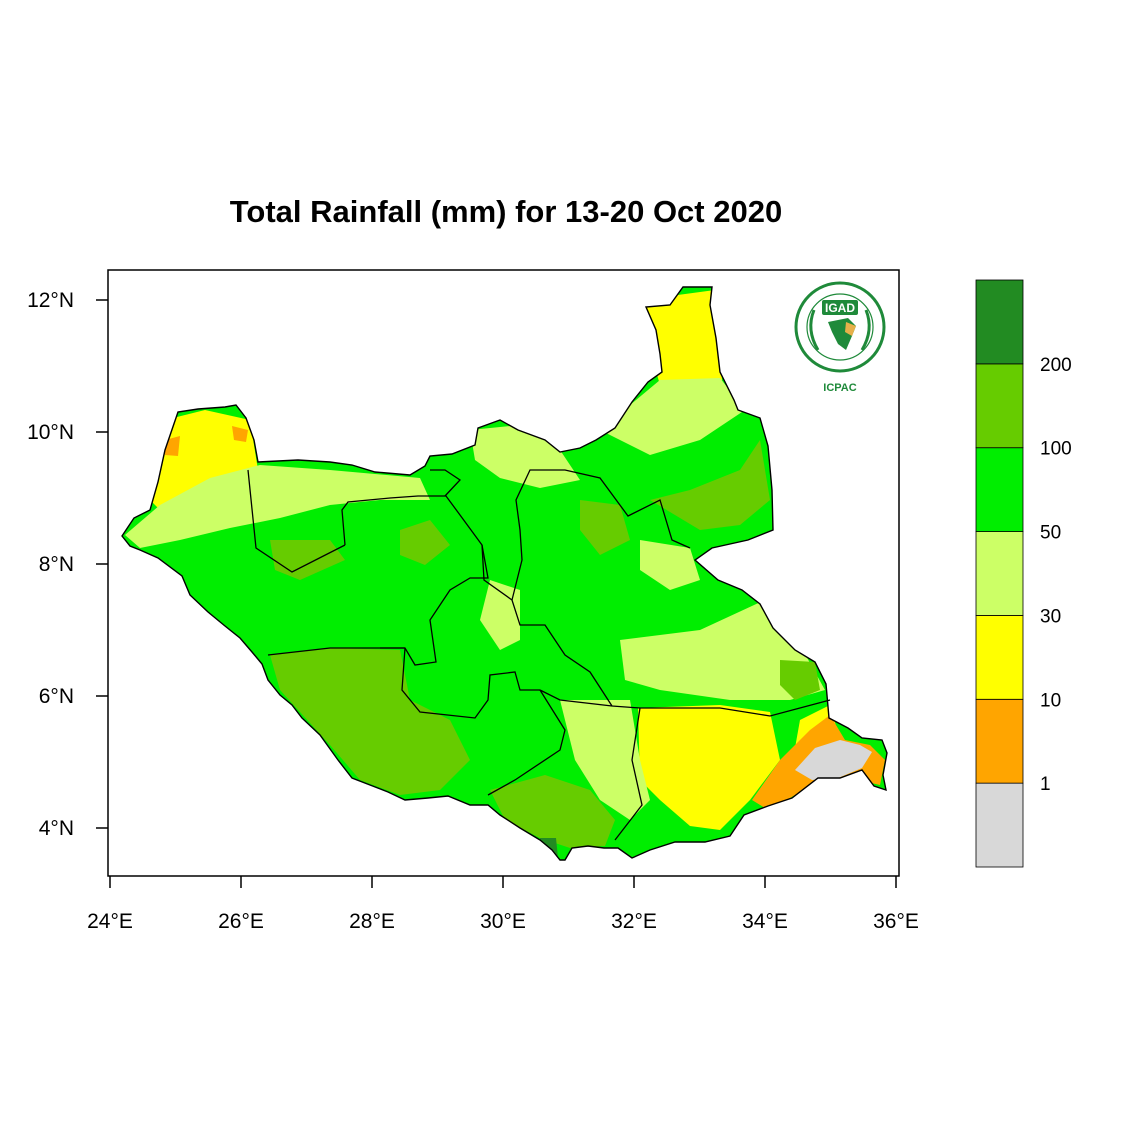  I want to click on y-axis: 12°N 10°N 8°N 6°N 4°N, so click(67, 564).